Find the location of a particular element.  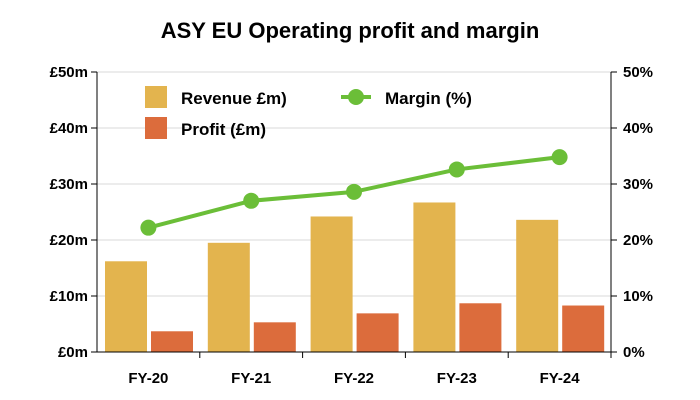

legend-label-profit: Profit (£m) is located at coordinates (223, 129).